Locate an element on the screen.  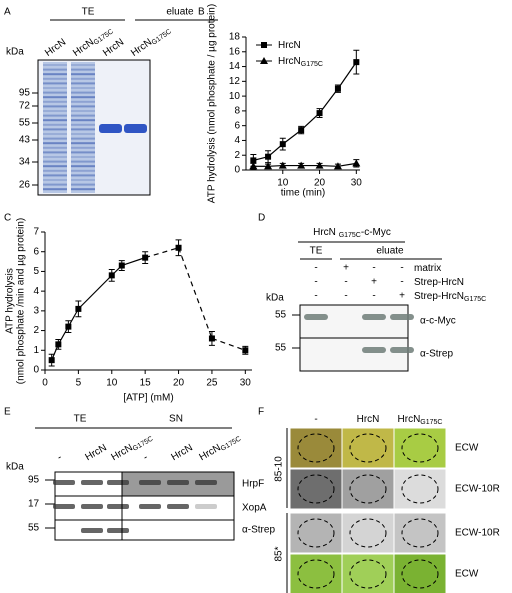
x-axis-label: time (min) is located at coordinates (303, 193).